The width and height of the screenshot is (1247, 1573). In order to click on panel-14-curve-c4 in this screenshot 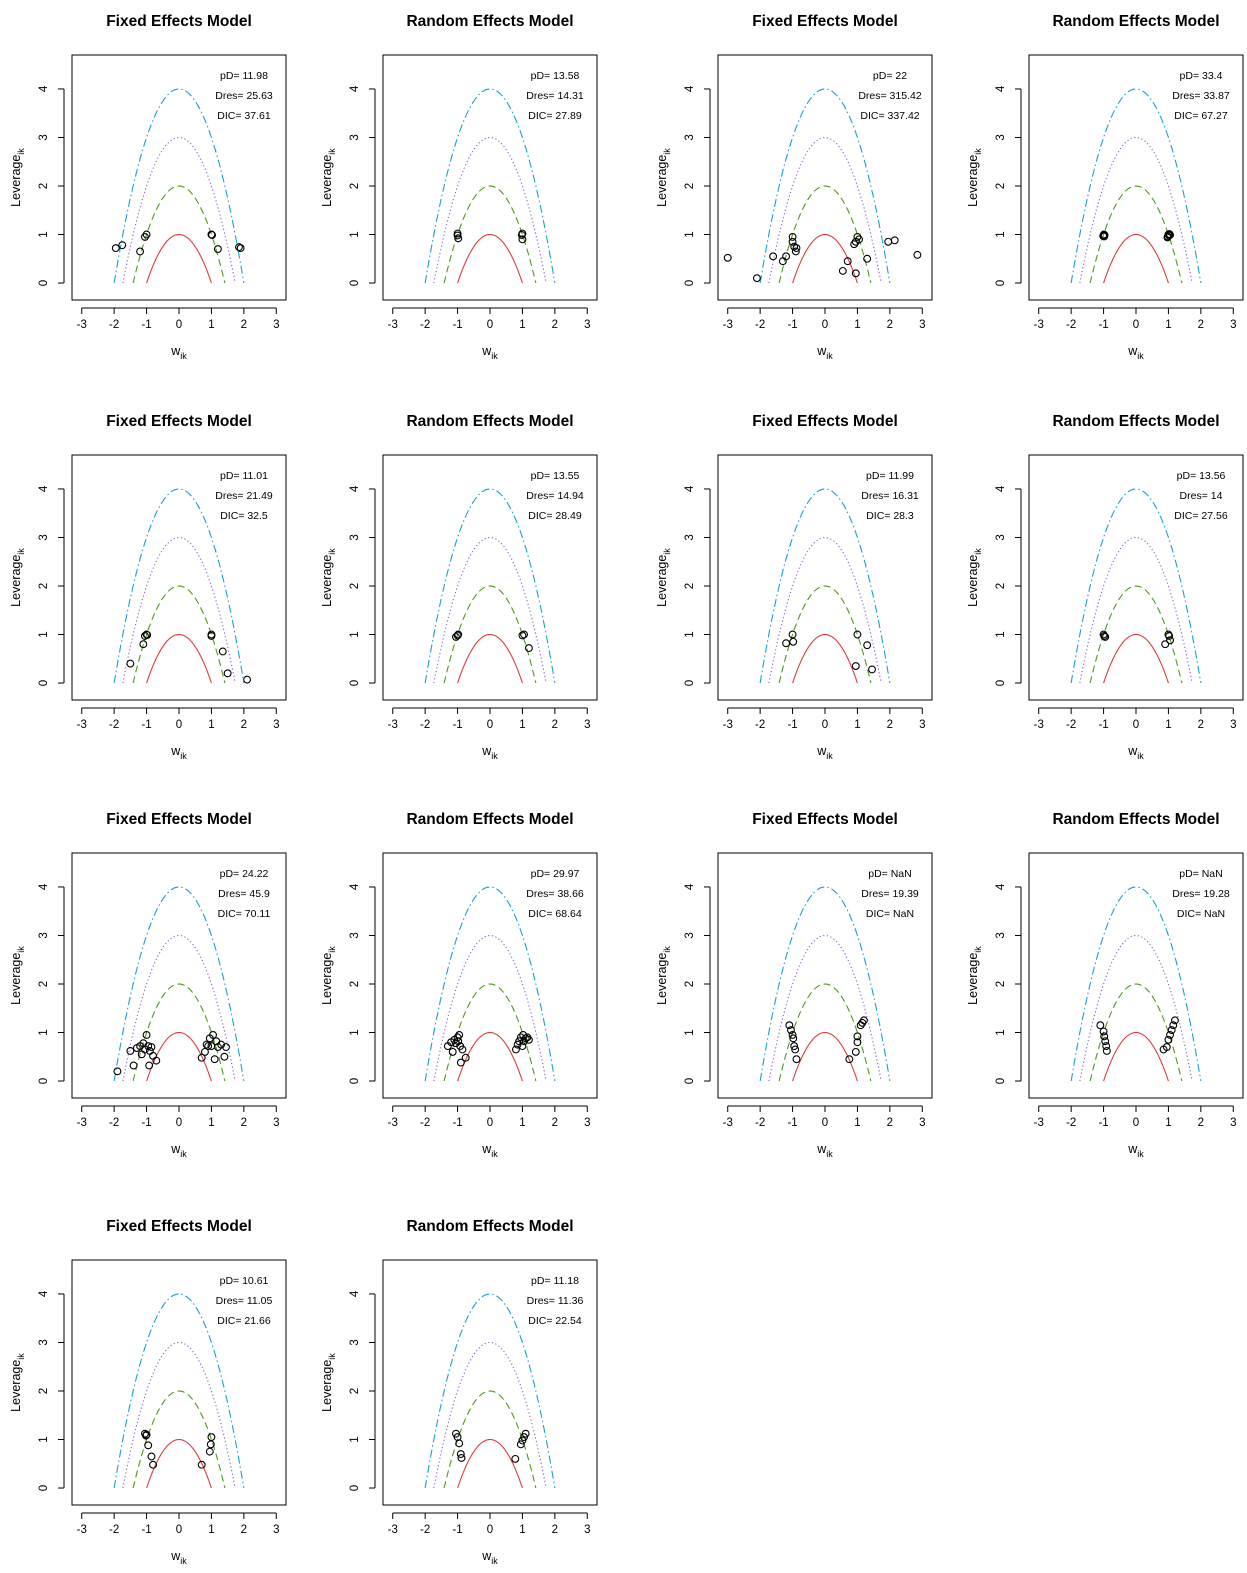, I will do `click(490, 1391)`.